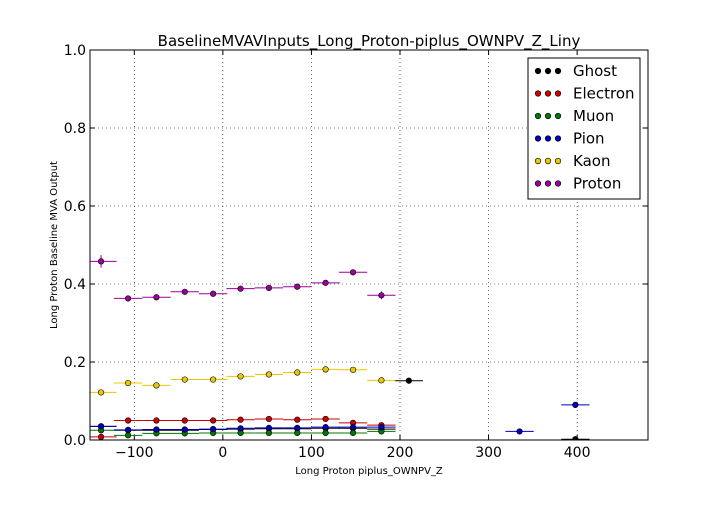 This screenshot has height=508, width=720. Describe the element at coordinates (340, 418) in the screenshot. I see `series-pion` at that location.